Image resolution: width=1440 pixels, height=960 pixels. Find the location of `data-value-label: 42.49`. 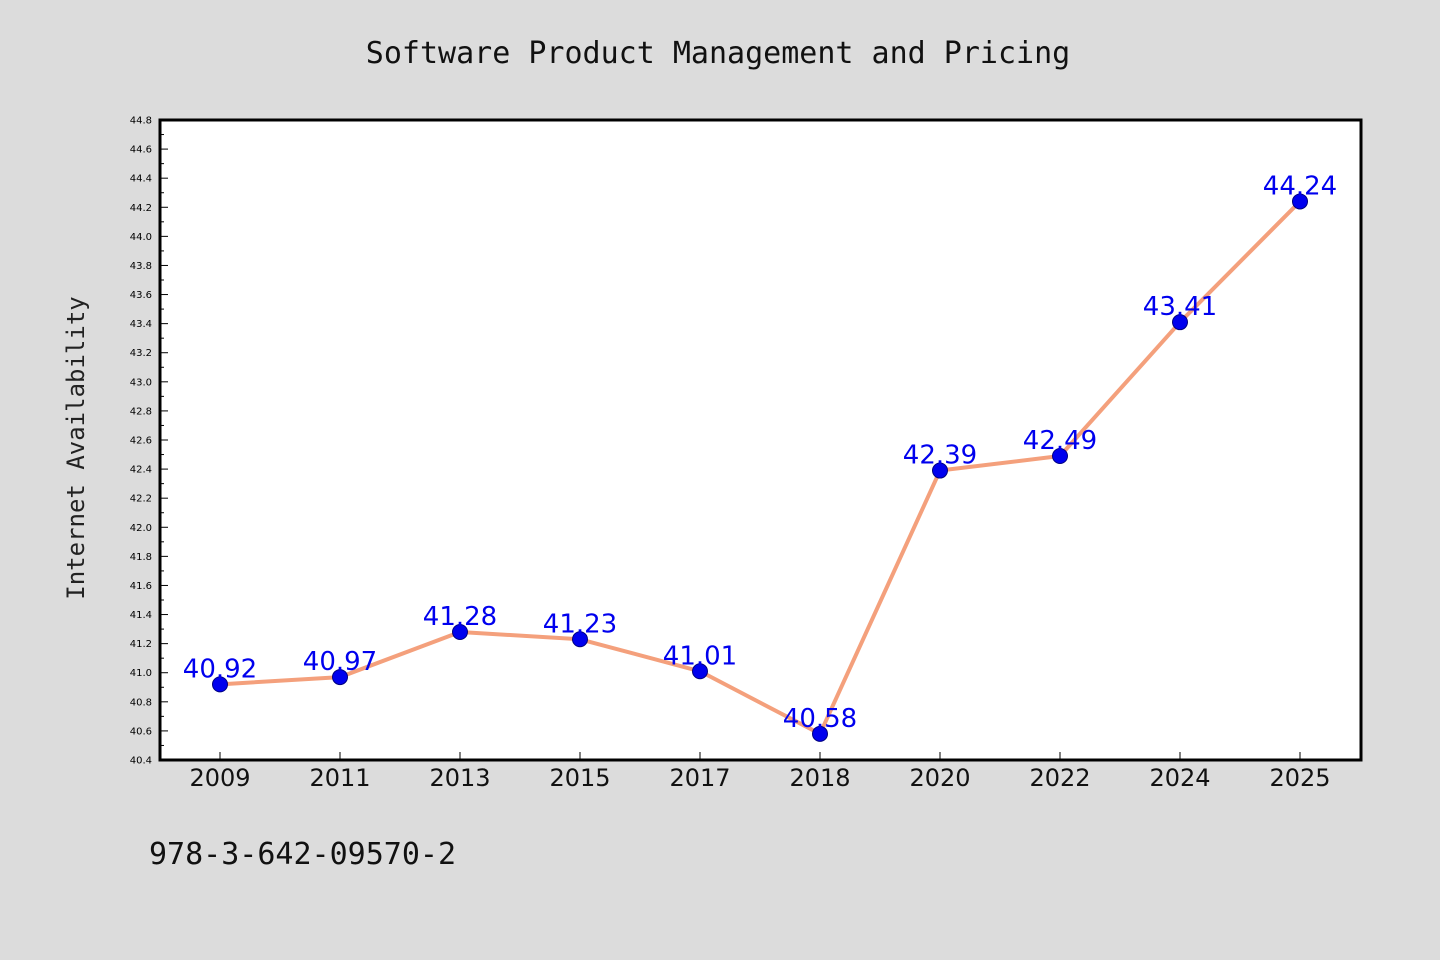

data-value-label: 42.49 is located at coordinates (1060, 441).